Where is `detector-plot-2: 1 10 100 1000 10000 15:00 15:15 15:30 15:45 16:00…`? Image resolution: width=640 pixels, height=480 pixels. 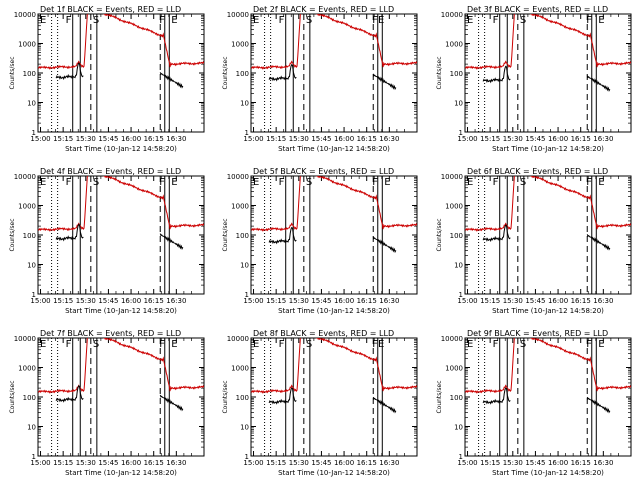 detector-plot-2: 1 10 100 1000 10000 15:00 15:15 15:30 15:45 16:00… is located at coordinates (320, 79).